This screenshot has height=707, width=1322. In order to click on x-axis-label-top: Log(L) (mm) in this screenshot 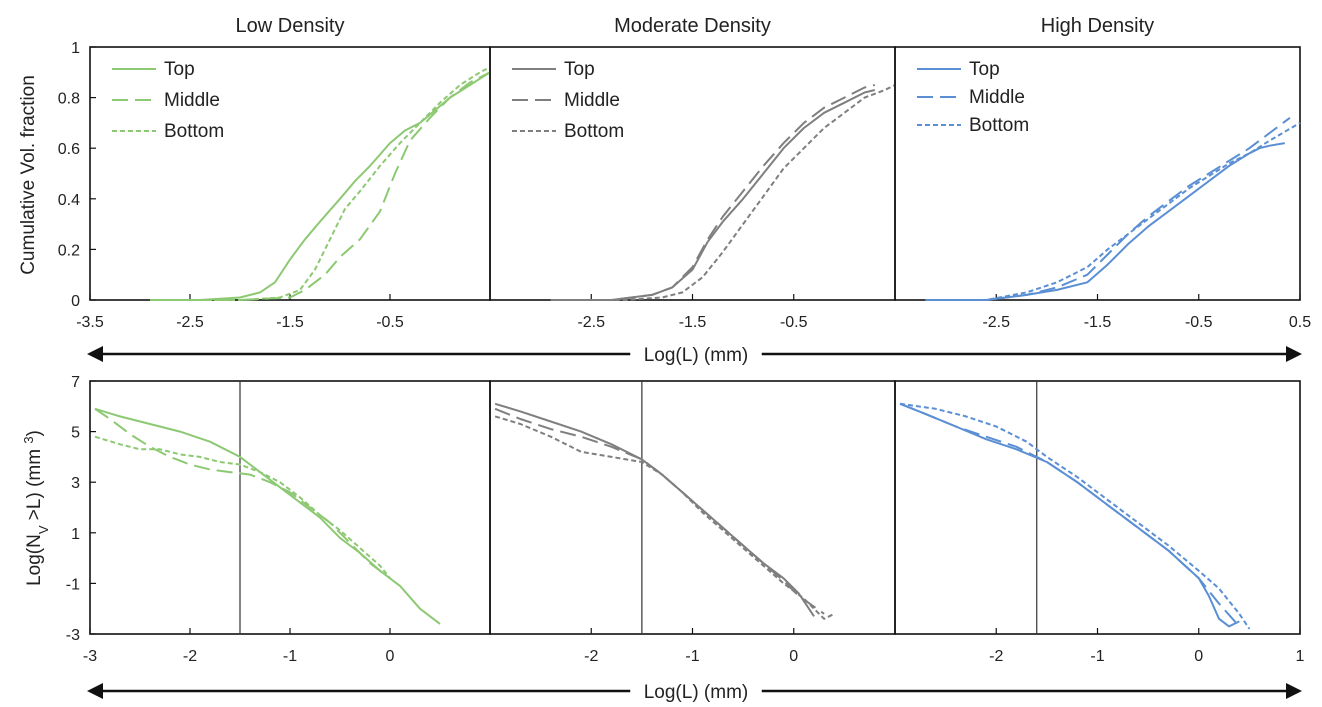, I will do `click(696, 355)`.